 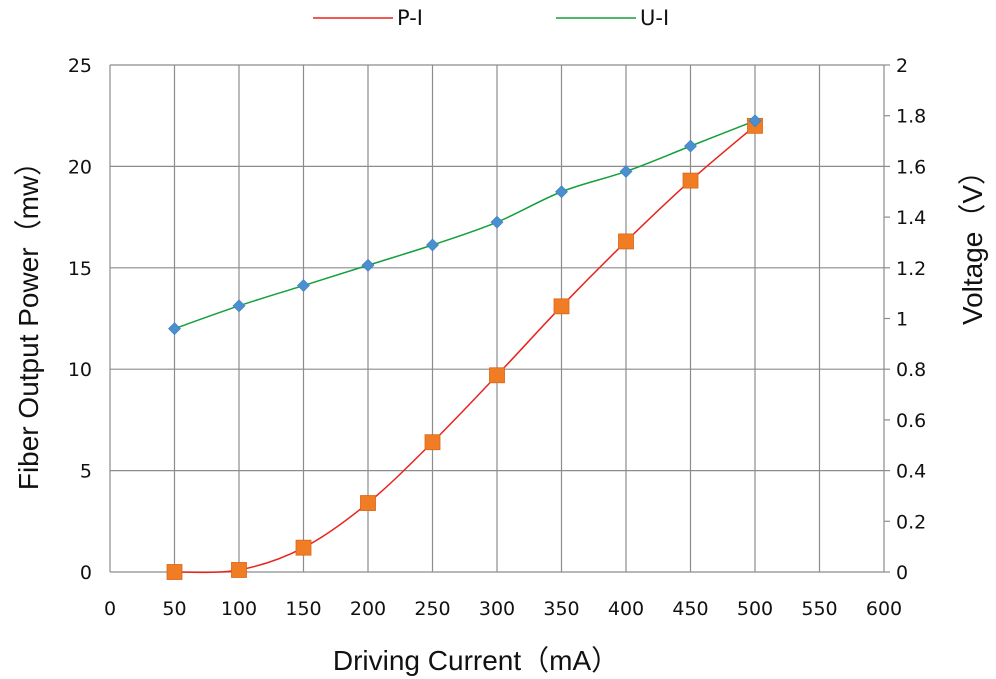 What do you see at coordinates (755, 609) in the screenshot?
I see `x-tick-label: 500` at bounding box center [755, 609].